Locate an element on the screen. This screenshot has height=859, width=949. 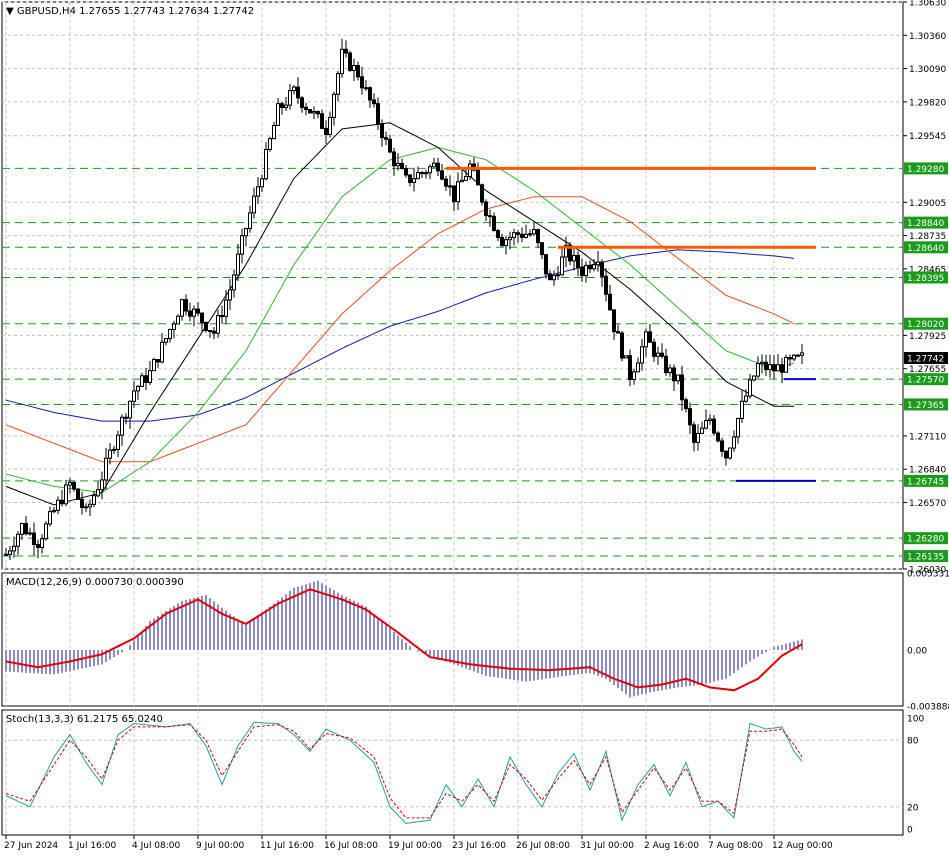
y-tick-label: 1.28465 is located at coordinates (927, 270).